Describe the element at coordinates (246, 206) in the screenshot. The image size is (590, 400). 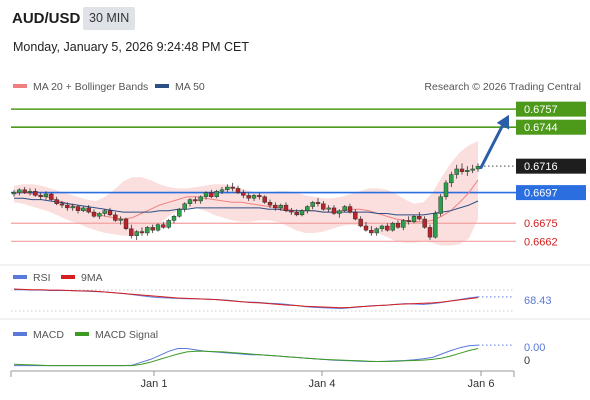
I see `ma50-line` at that location.